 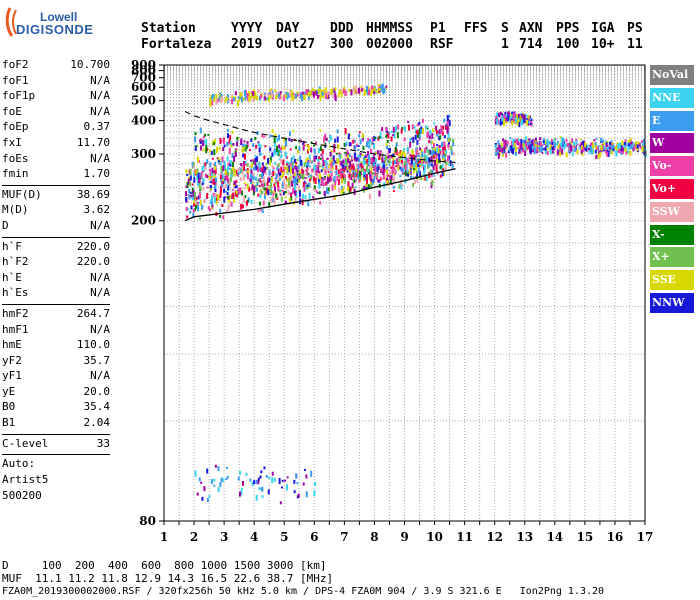 What do you see at coordinates (100, 158) in the screenshot?
I see `param-value: N/A` at bounding box center [100, 158].